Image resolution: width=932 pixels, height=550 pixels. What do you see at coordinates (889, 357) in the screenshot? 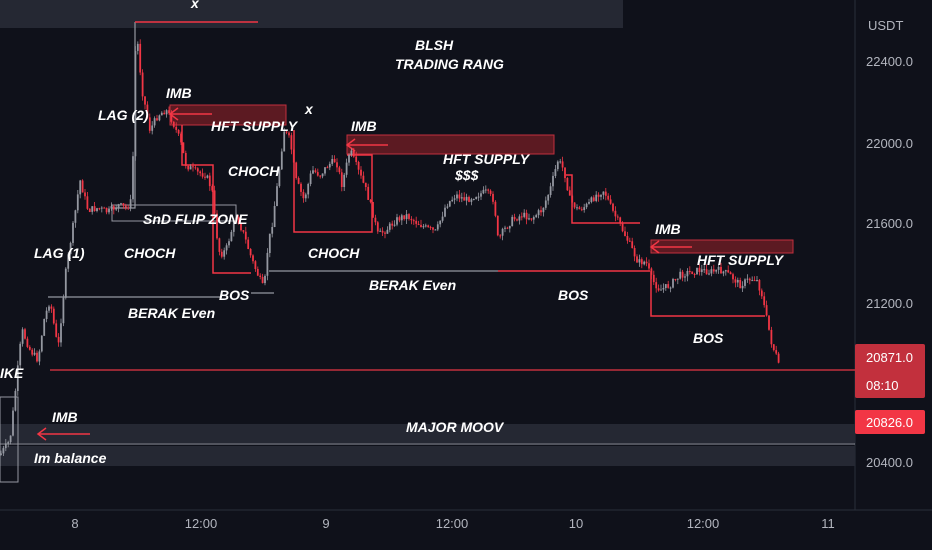
I see `last-price-value: 20871.0` at bounding box center [889, 357].